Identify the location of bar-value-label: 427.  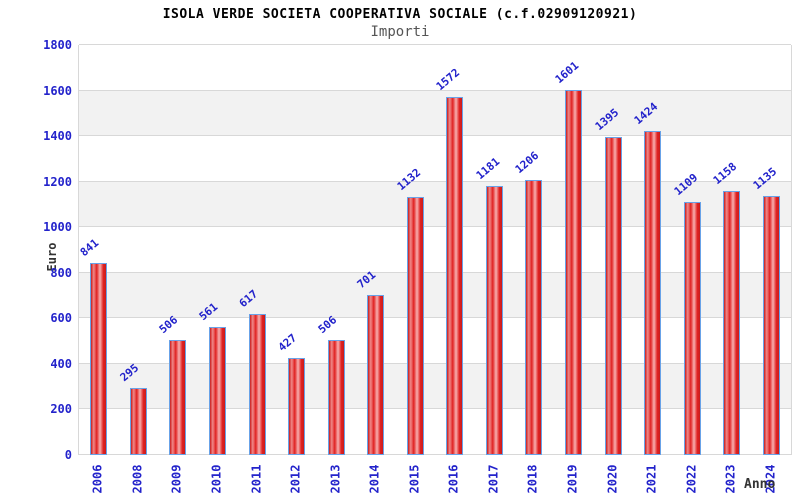
(287, 342).